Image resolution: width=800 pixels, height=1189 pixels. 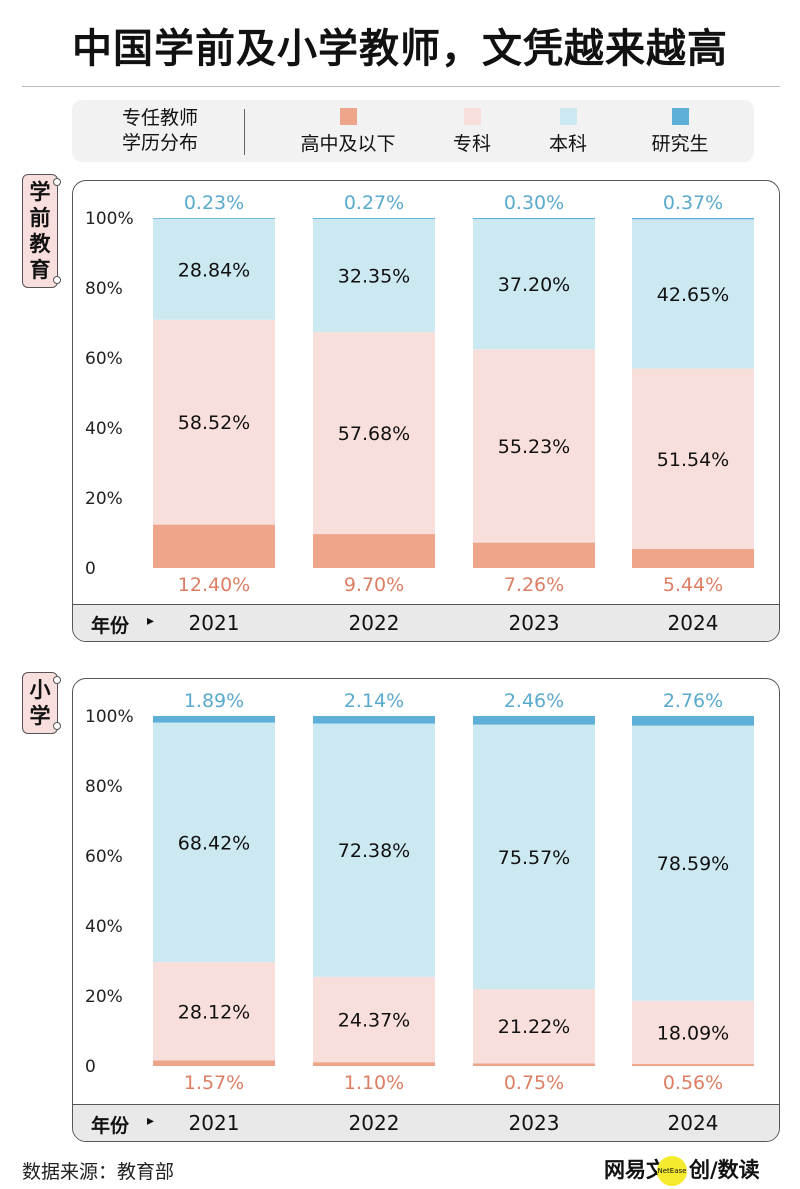 I want to click on data-label-junior-college: 55.23%, so click(x=534, y=447).